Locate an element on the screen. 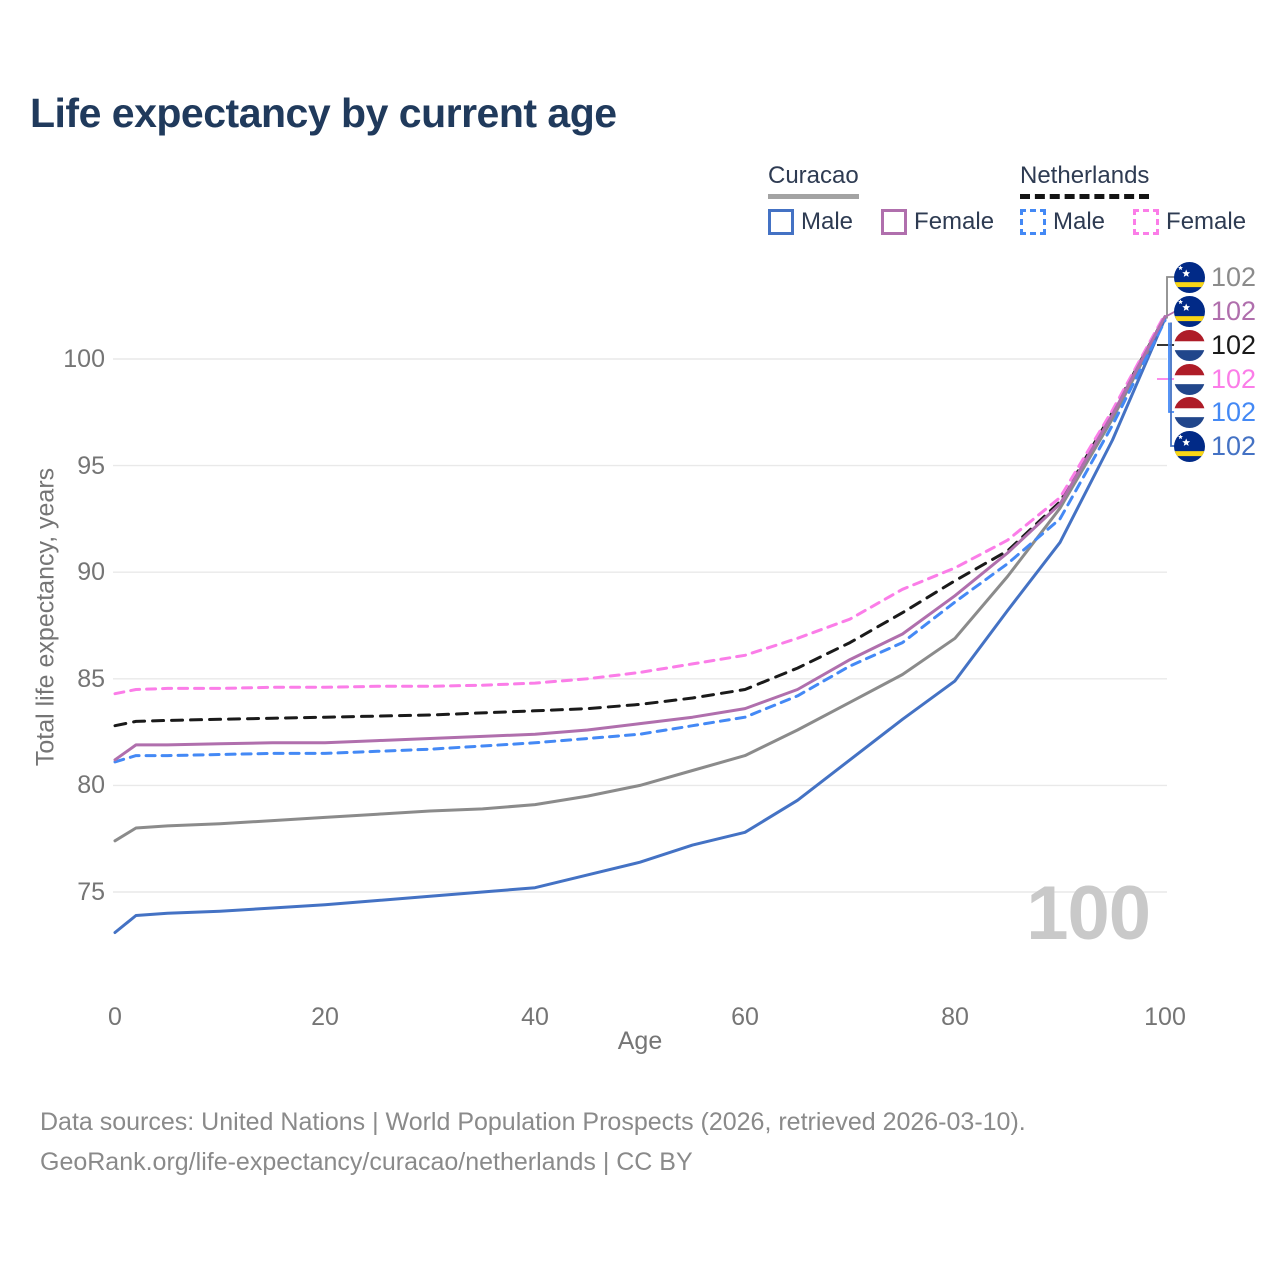 Image resolution: width=1280 pixels, height=1280 pixels. end-label-curacao_female: 102 is located at coordinates (1215, 311).